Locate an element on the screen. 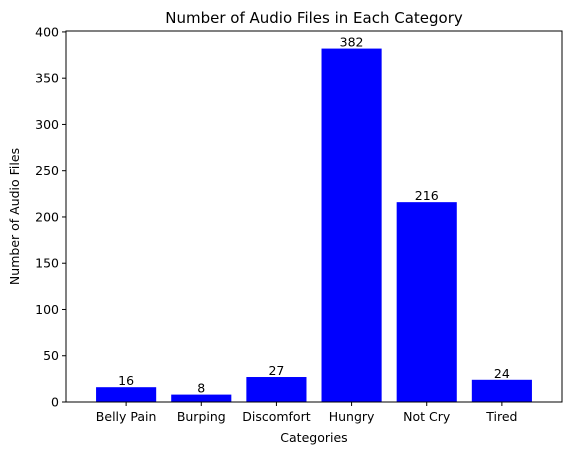 This screenshot has height=455, width=571. data-label-not-cry: 216 is located at coordinates (427, 195).